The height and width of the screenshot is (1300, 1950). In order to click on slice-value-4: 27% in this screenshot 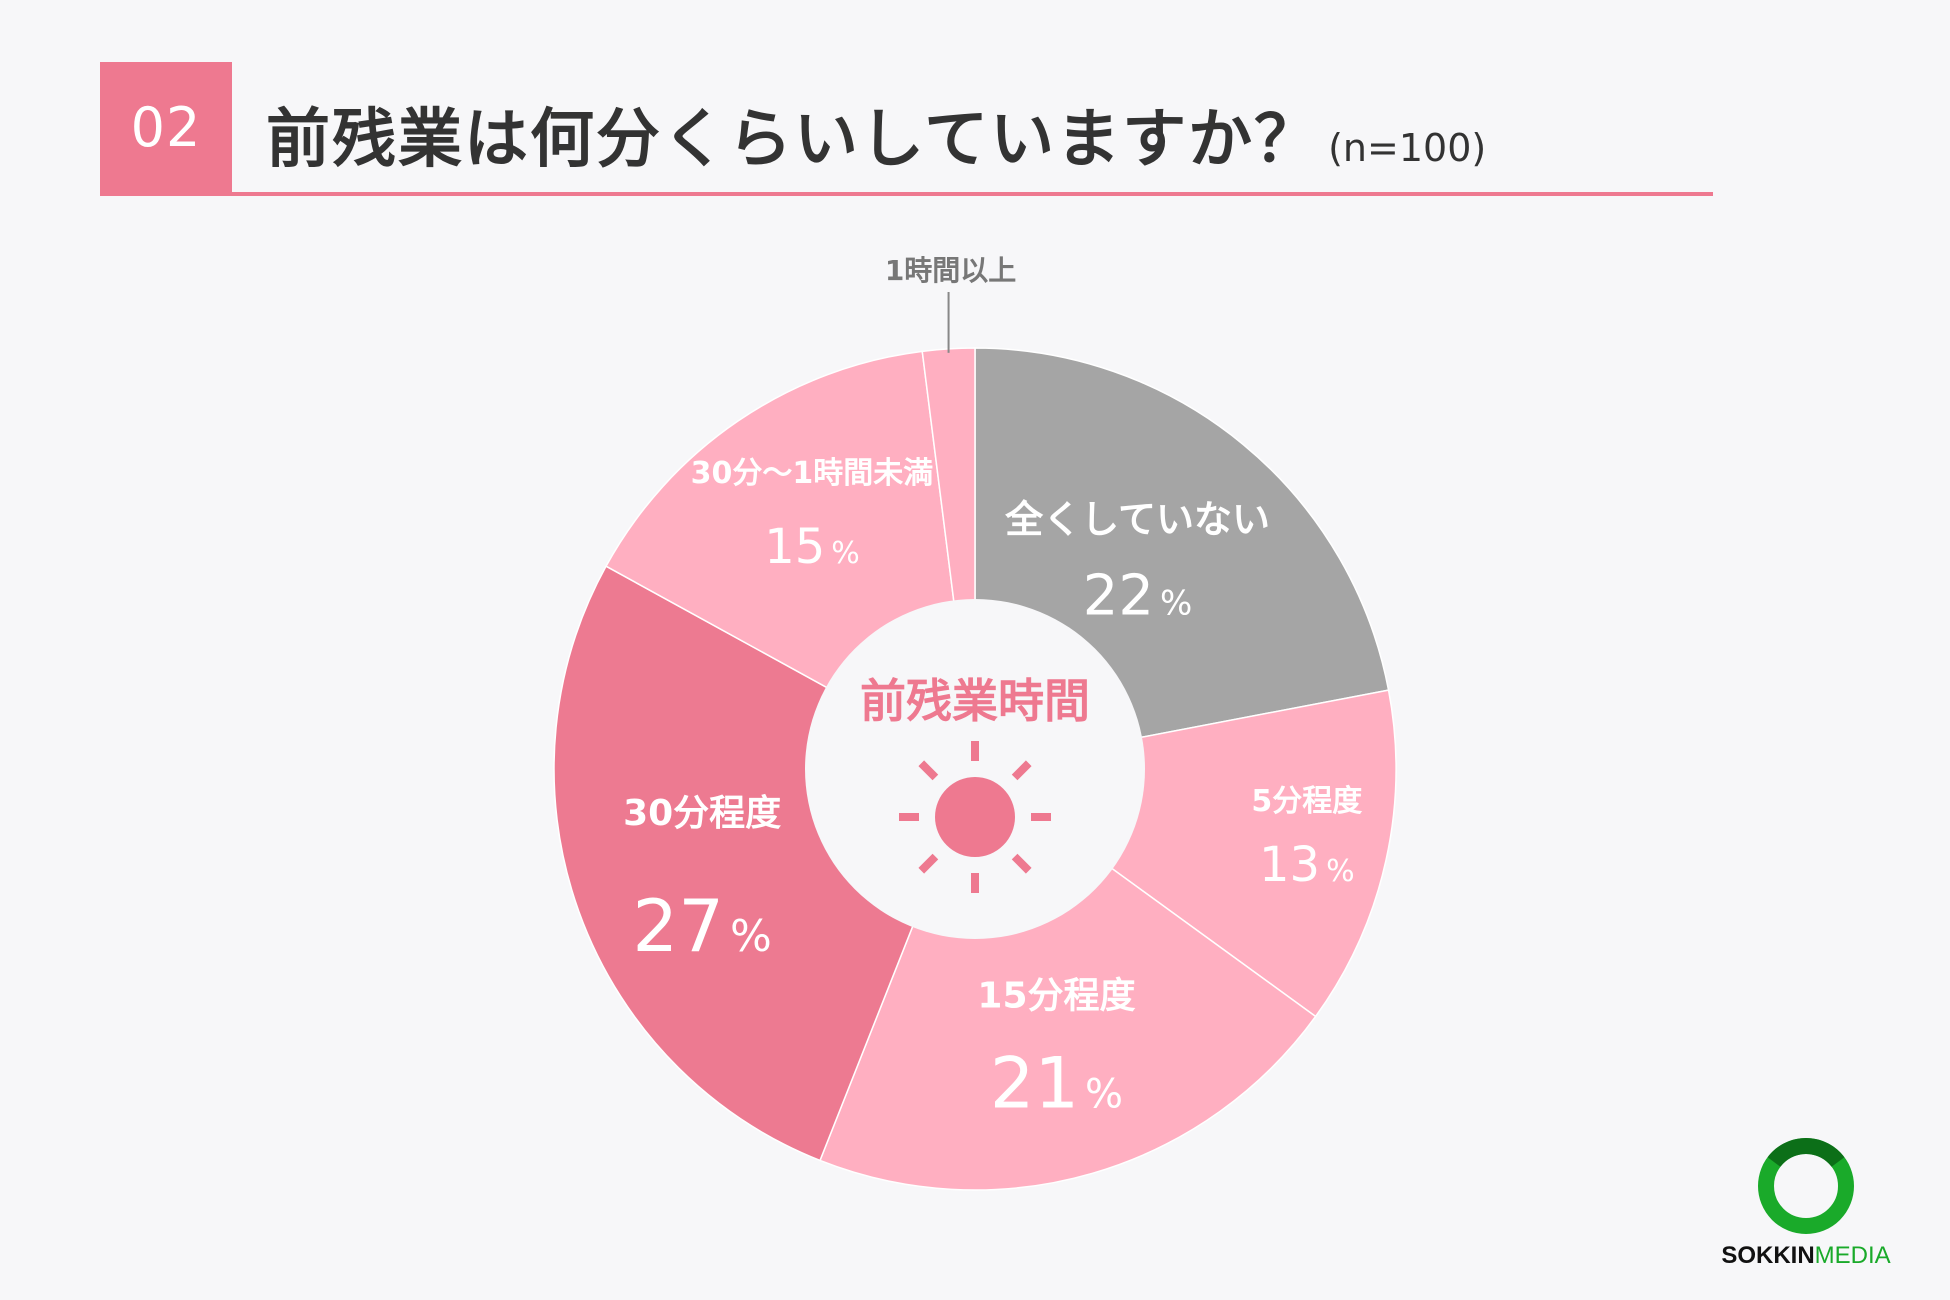, I will do `click(701, 926)`.